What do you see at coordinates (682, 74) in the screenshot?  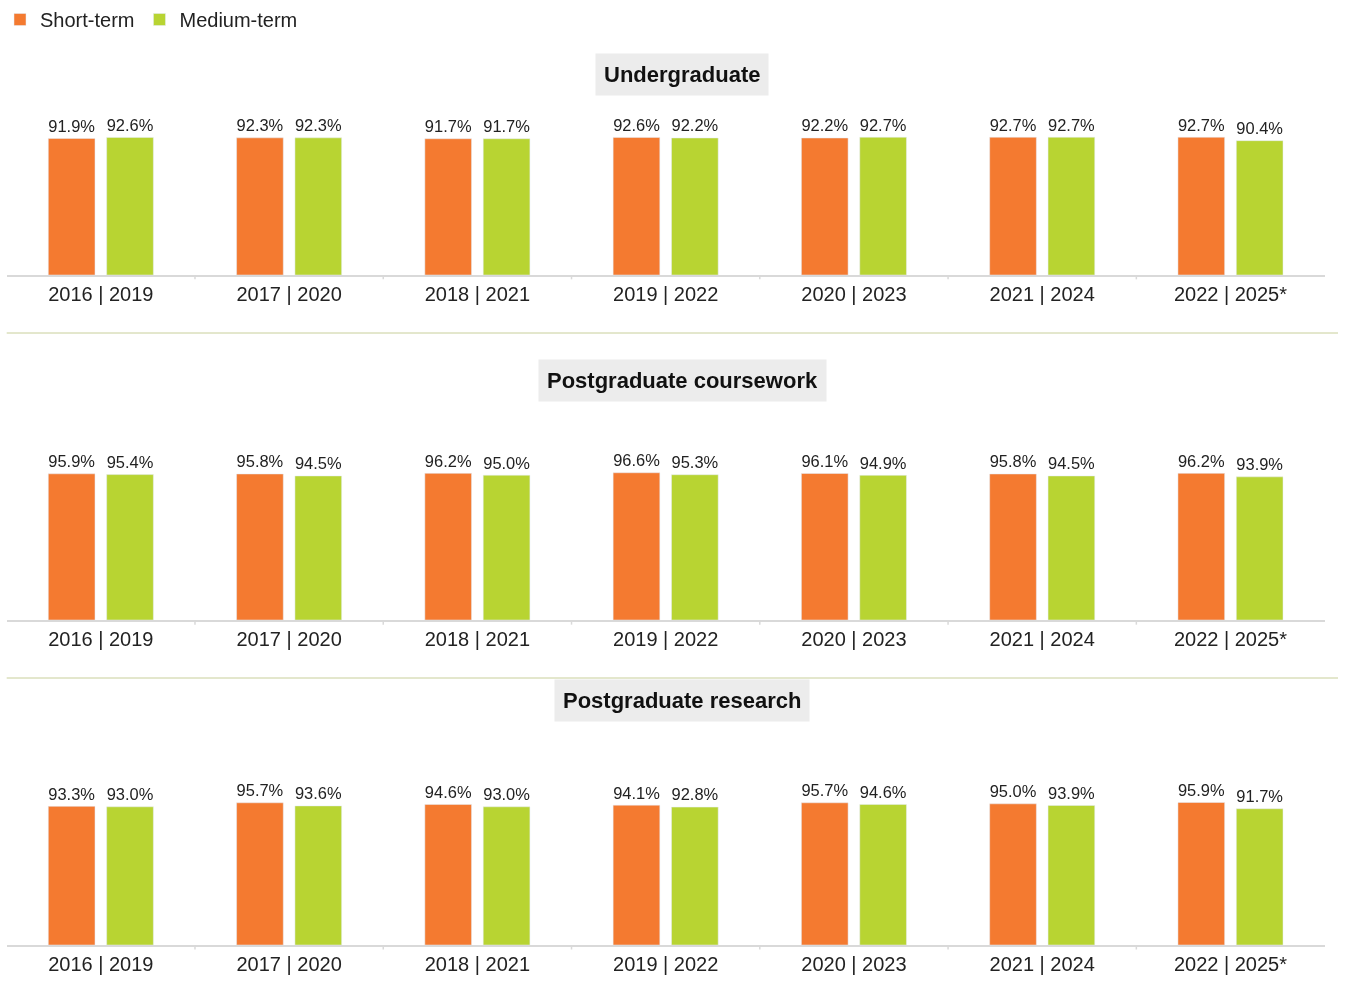 I see `chart-title: Undergraduate` at bounding box center [682, 74].